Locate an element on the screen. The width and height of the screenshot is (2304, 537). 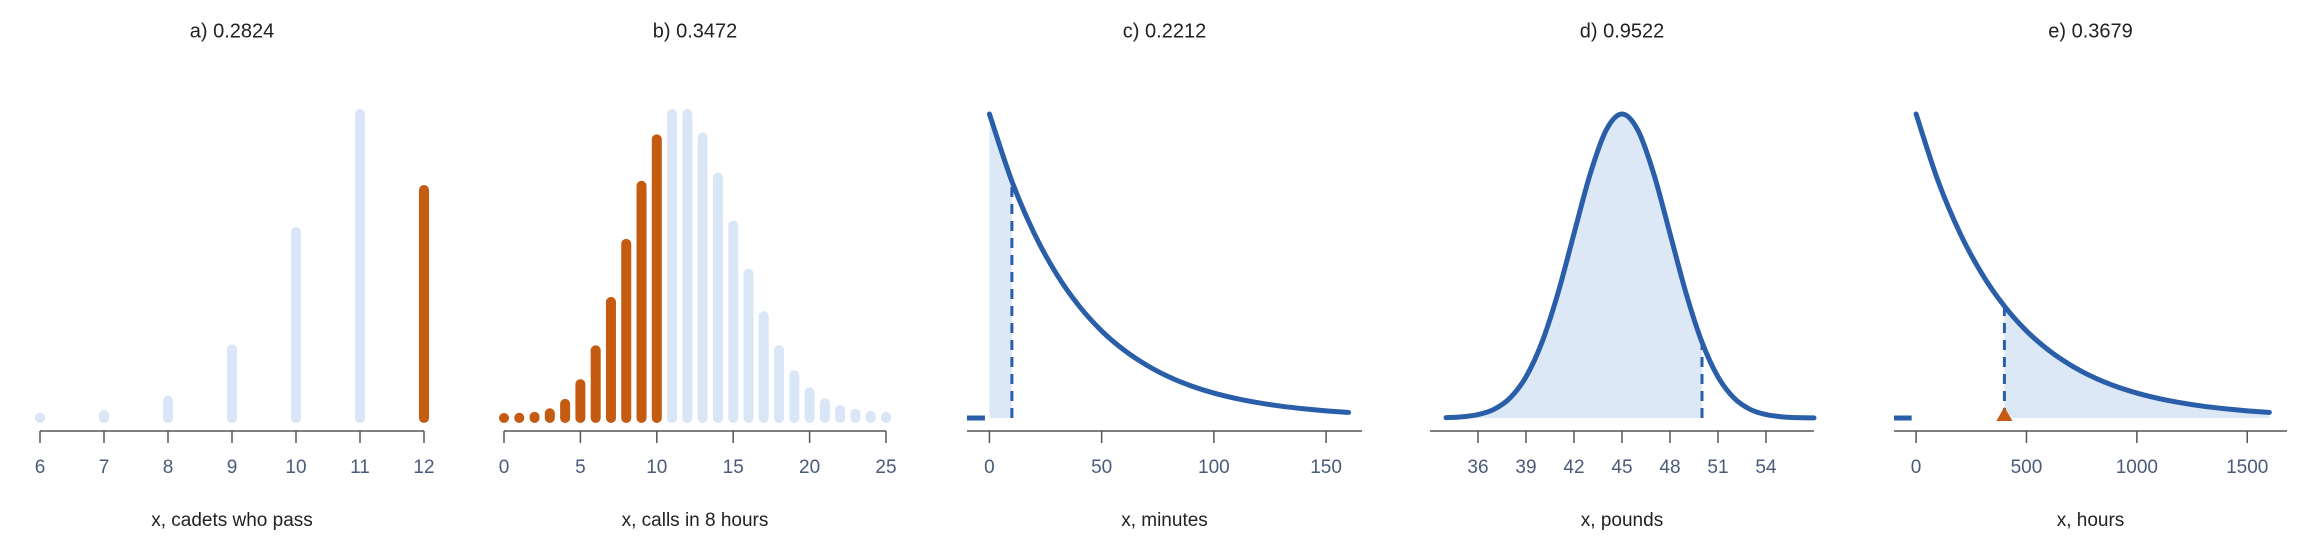
x-tick-label: 36 is located at coordinates (1477, 467).